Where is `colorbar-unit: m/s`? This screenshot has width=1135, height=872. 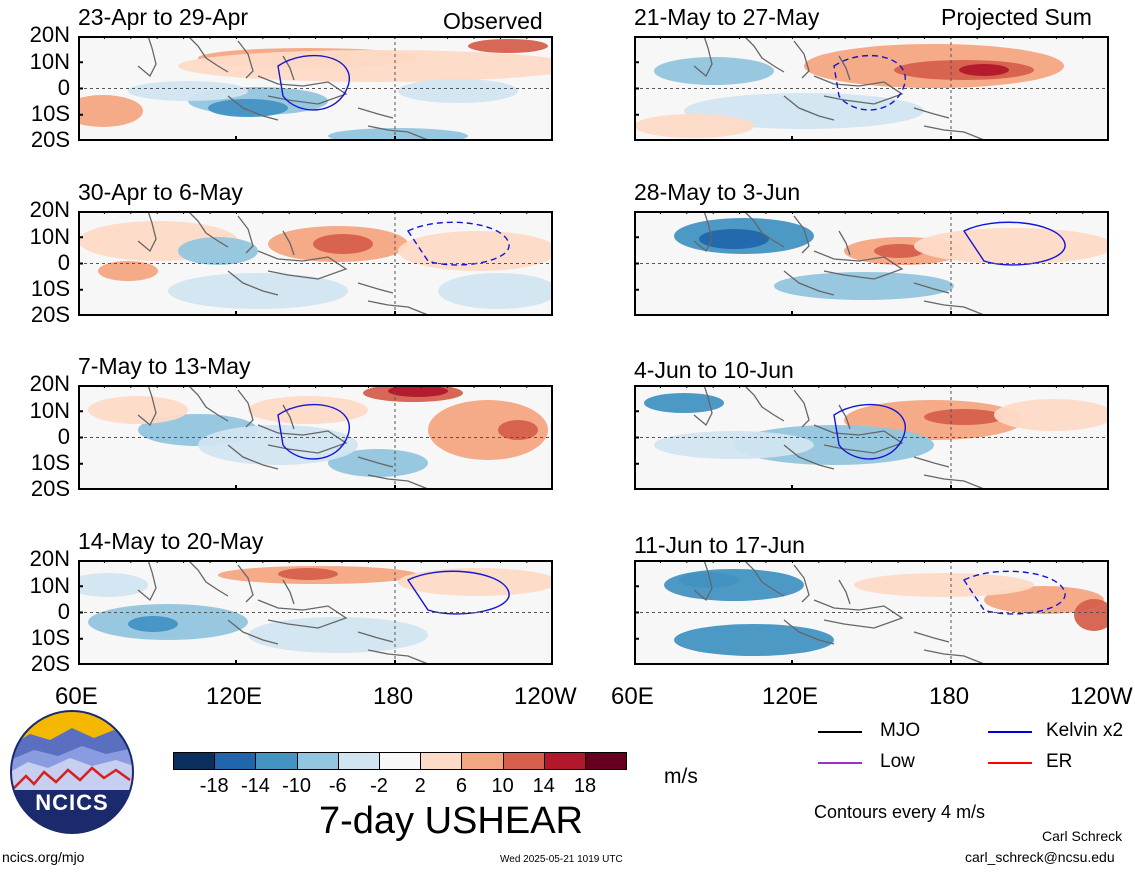 colorbar-unit: m/s is located at coordinates (681, 776).